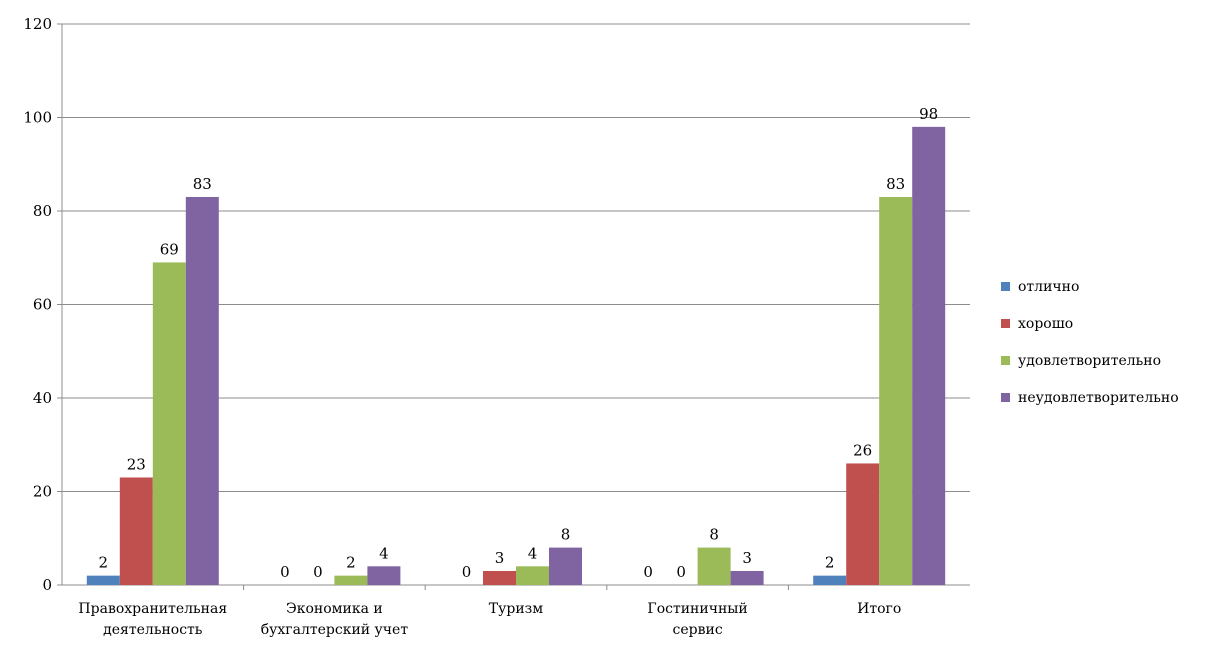 Image resolution: width=1214 pixels, height=650 pixels. What do you see at coordinates (384, 575) in the screenshot?
I see `bar-неудовлетворительно-1` at bounding box center [384, 575].